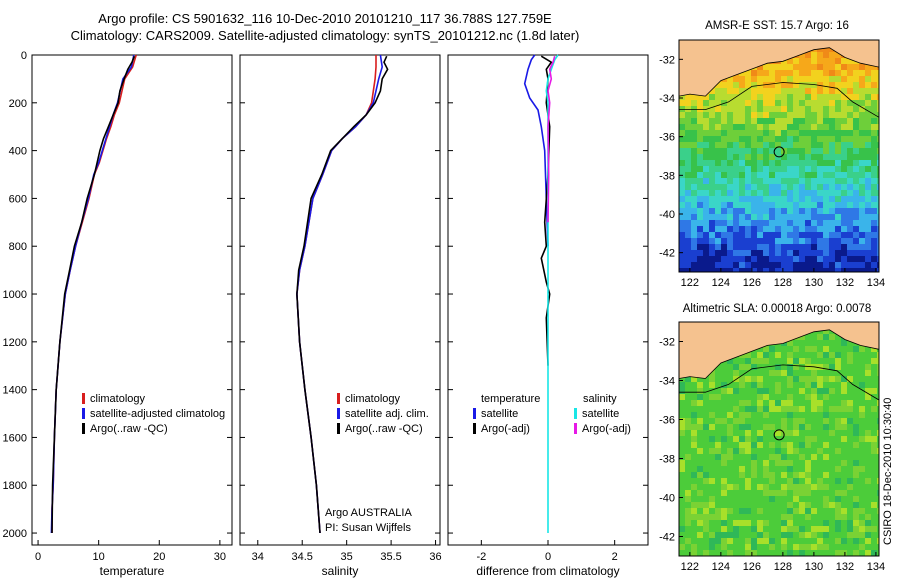 Image resolution: width=900 pixels, height=580 pixels. Describe the element at coordinates (546, 210) in the screenshot. I see `difference-series-temperature-argo-adj-` at that location.